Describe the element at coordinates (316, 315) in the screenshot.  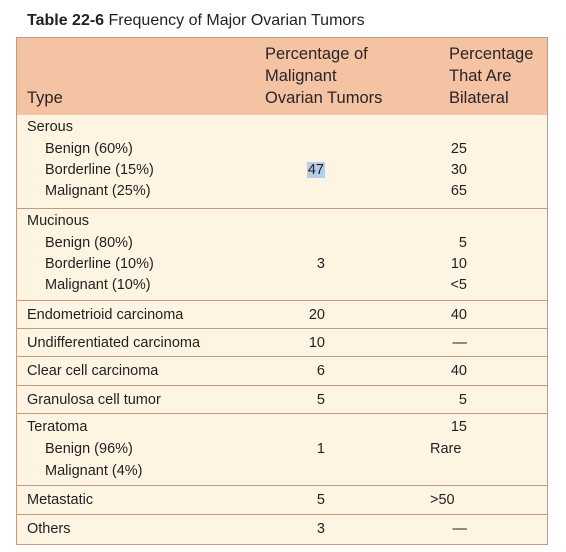
I see `malignant-percentage-cell: 20` at that location.